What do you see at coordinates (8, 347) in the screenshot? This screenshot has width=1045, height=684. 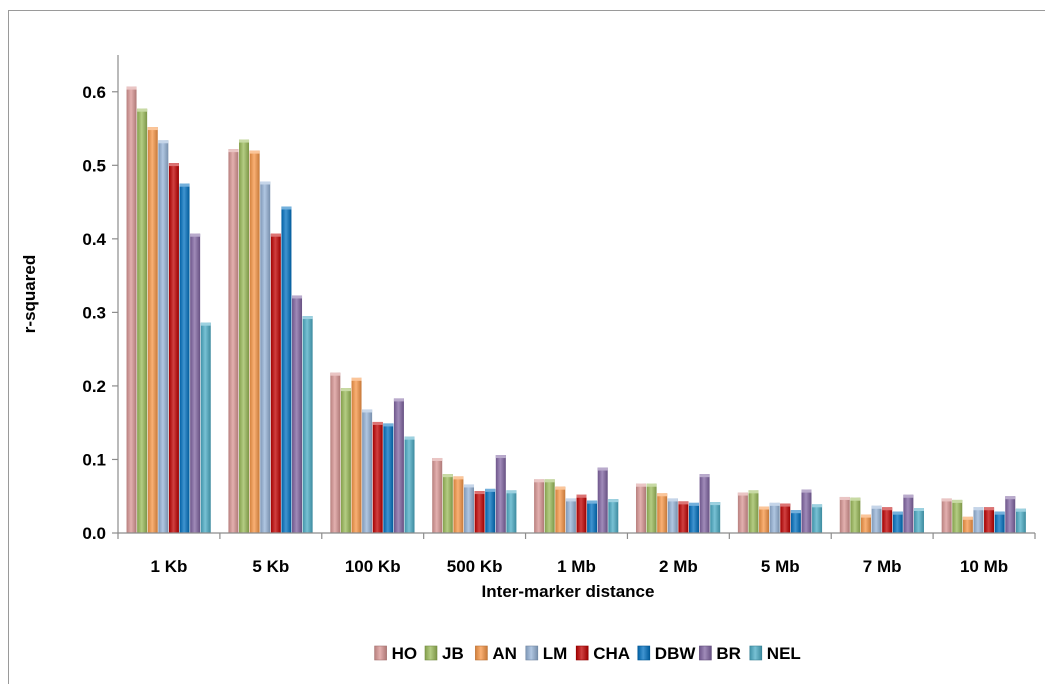 I see `frame-border-left` at bounding box center [8, 347].